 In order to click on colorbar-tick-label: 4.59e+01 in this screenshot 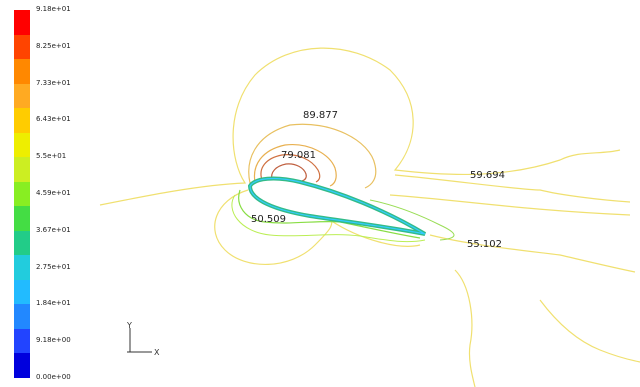, I will do `click(53, 193)`.